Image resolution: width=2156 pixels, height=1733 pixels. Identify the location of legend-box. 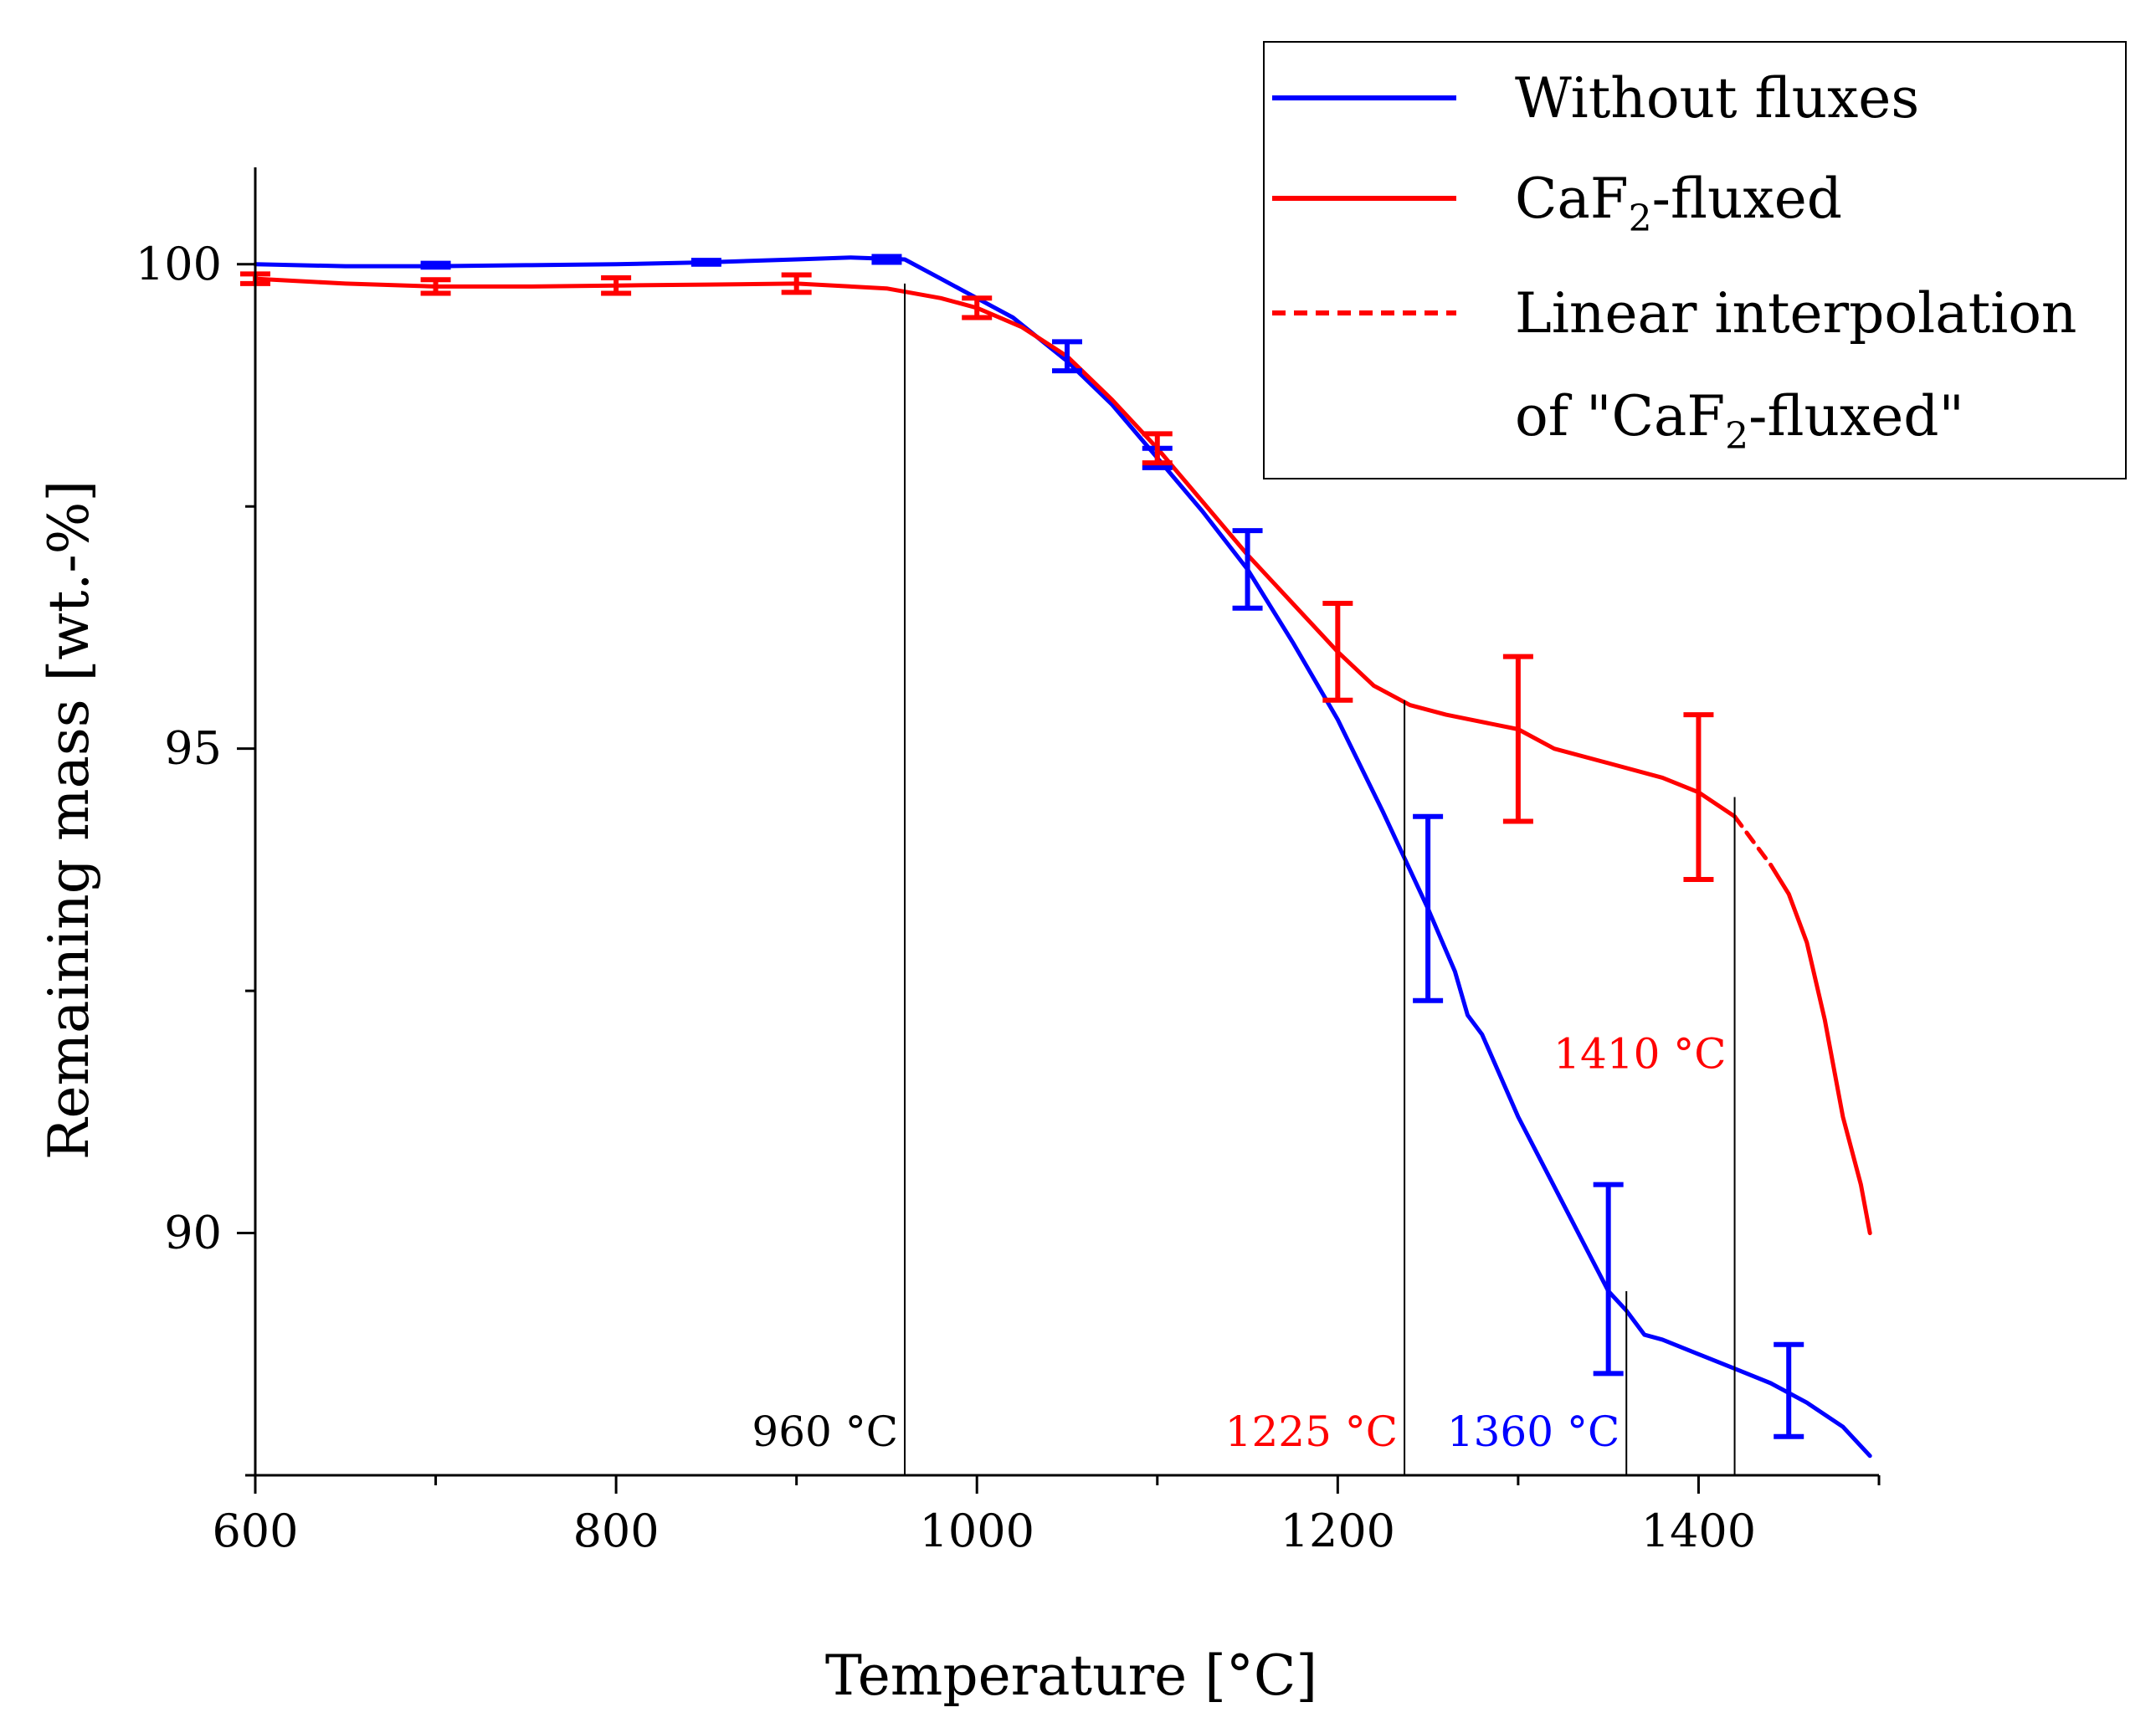
(1695, 260).